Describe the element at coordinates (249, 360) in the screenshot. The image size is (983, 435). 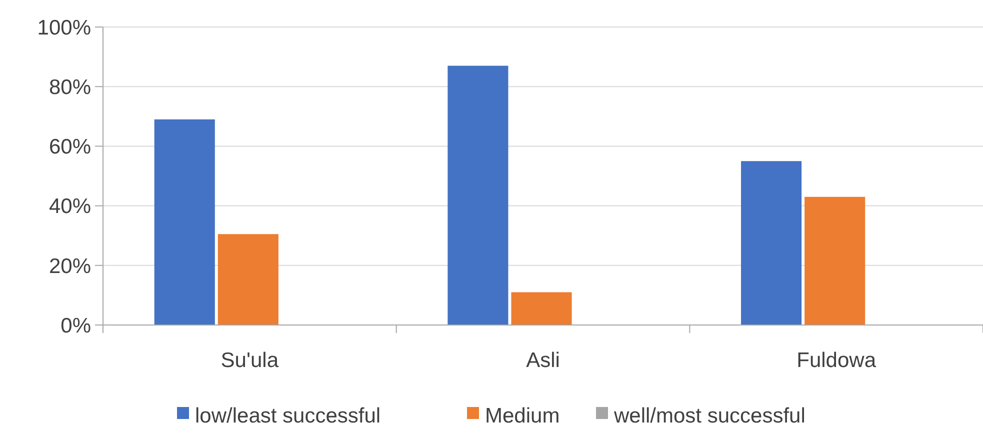
I see `x-tick-label: Su'ula` at that location.